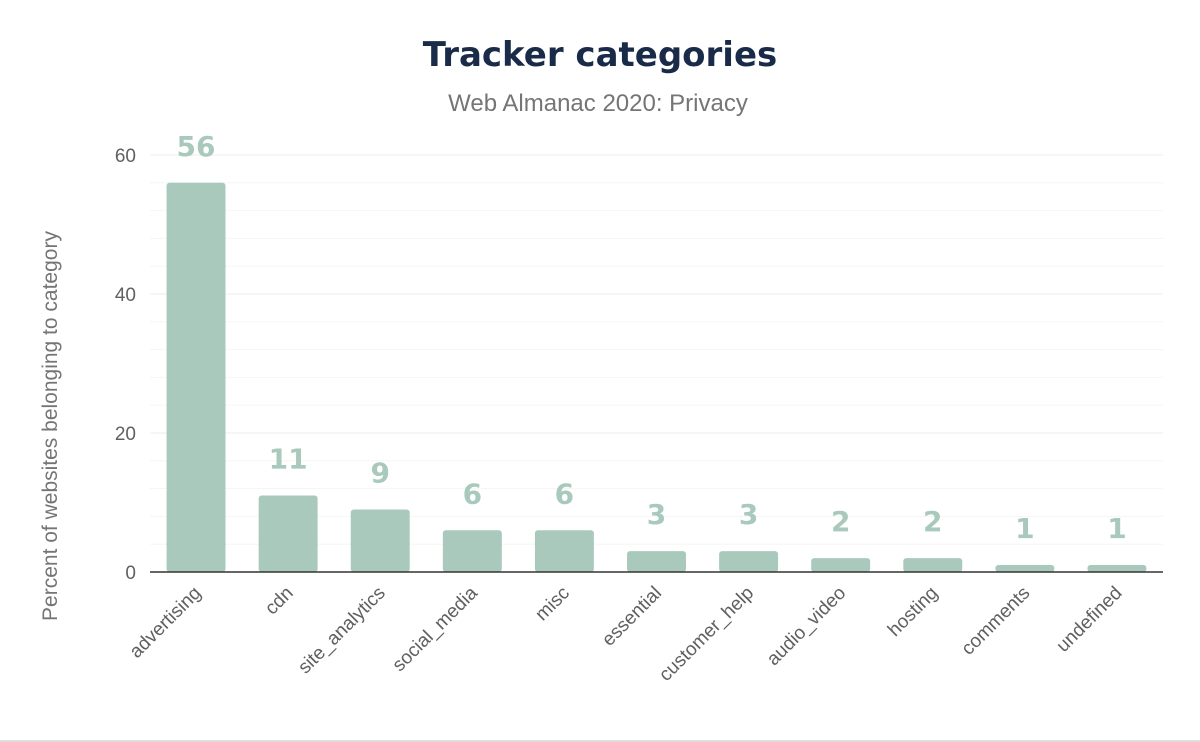  What do you see at coordinates (166, 623) in the screenshot?
I see `x-tick-label-advertising: advertising` at bounding box center [166, 623].